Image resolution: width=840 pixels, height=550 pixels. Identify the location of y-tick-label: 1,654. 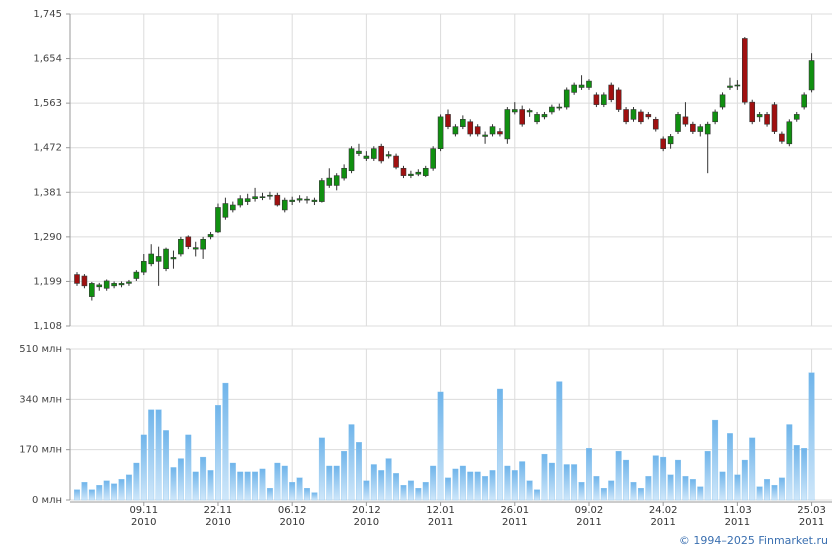
(47, 59).